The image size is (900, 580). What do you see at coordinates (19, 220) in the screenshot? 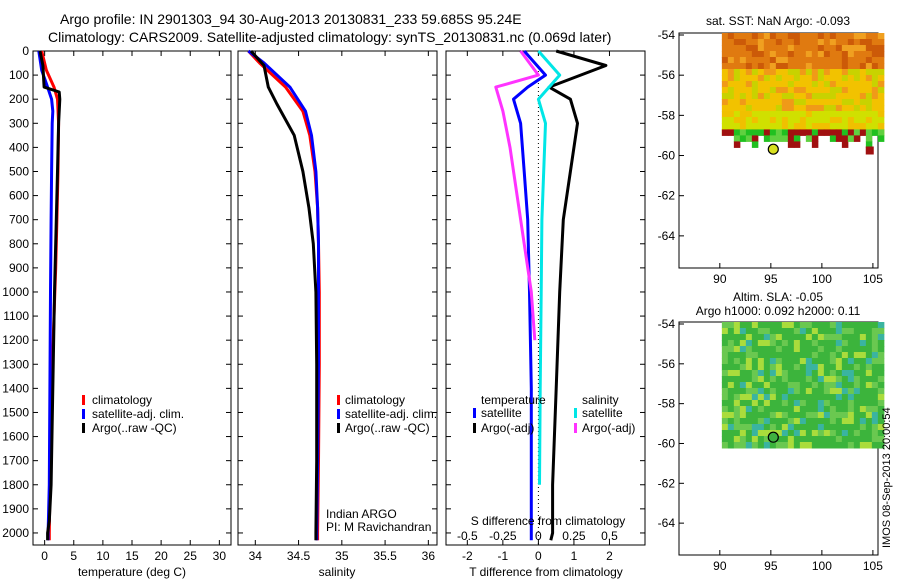
I see `y-tick-label: 700` at bounding box center [19, 220].